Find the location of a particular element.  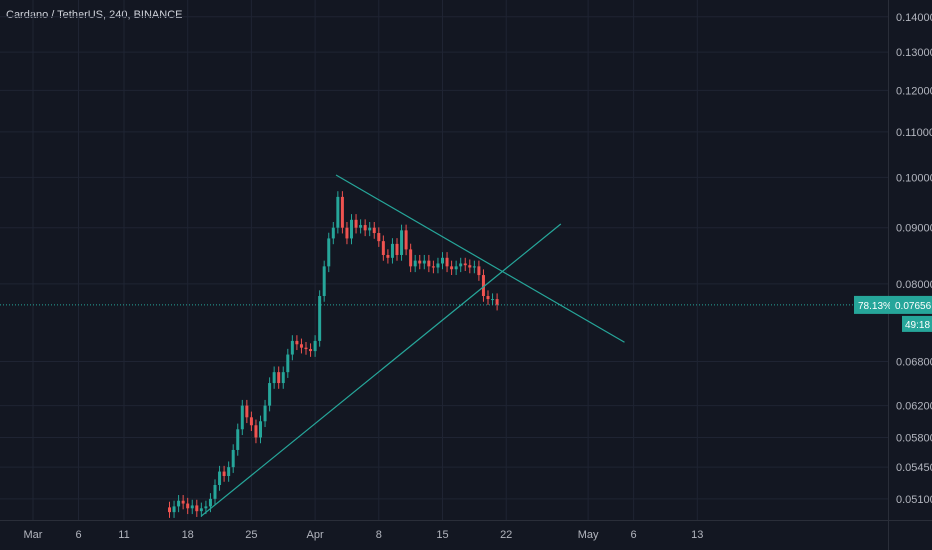

time-tick-label: May is located at coordinates (588, 535).